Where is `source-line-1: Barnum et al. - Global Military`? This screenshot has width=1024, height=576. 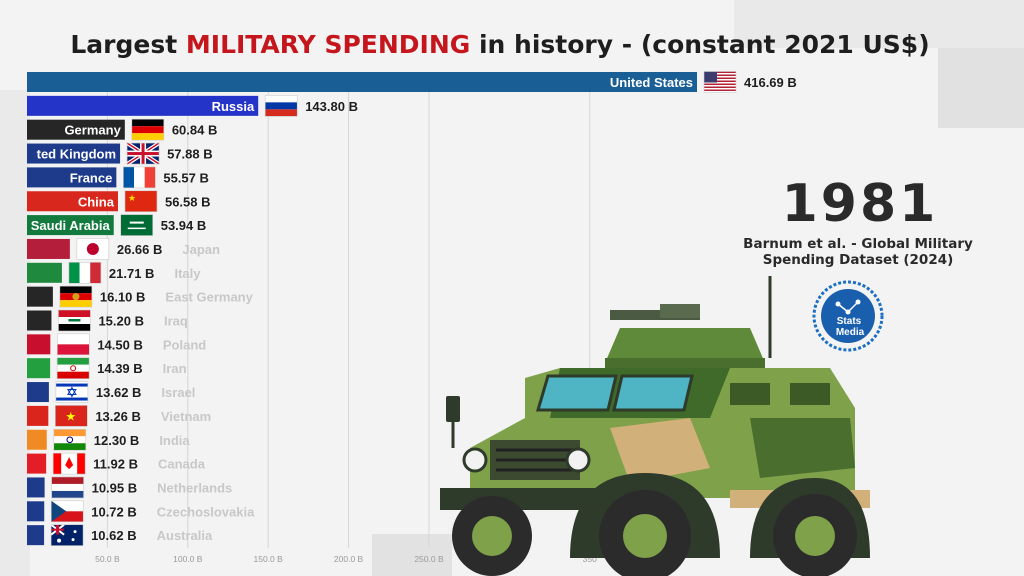 source-line-1: Barnum et al. - Global Military is located at coordinates (858, 244).